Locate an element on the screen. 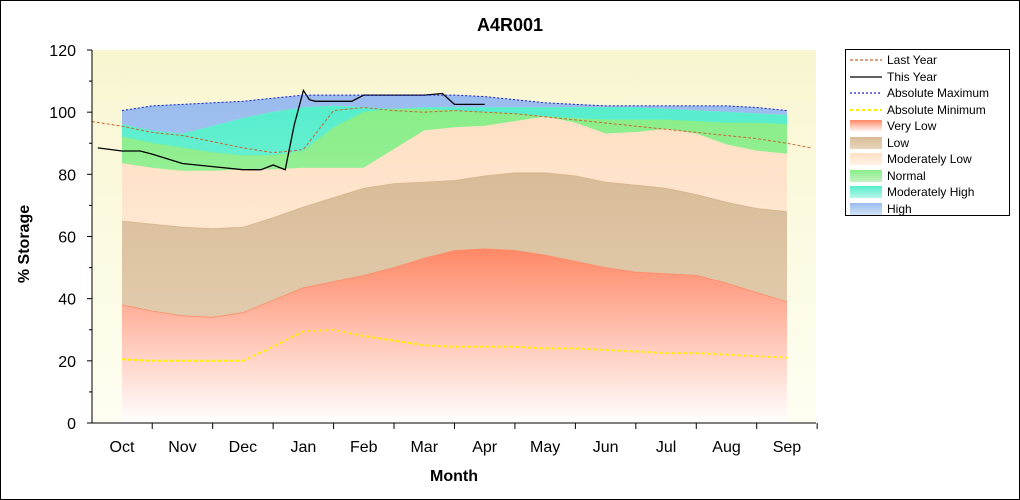 The width and height of the screenshot is (1020, 500). series-absolute-maximum is located at coordinates (454, 103).